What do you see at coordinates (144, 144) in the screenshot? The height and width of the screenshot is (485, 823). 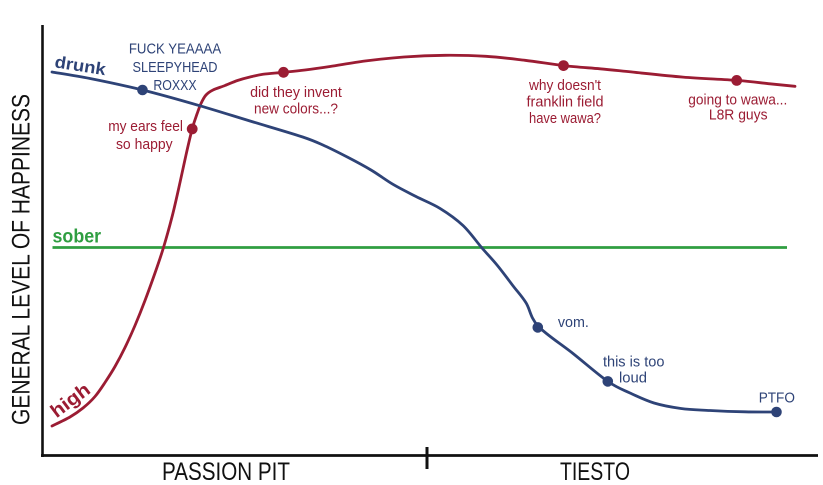 I see `svg-text: so happy` at bounding box center [144, 144].